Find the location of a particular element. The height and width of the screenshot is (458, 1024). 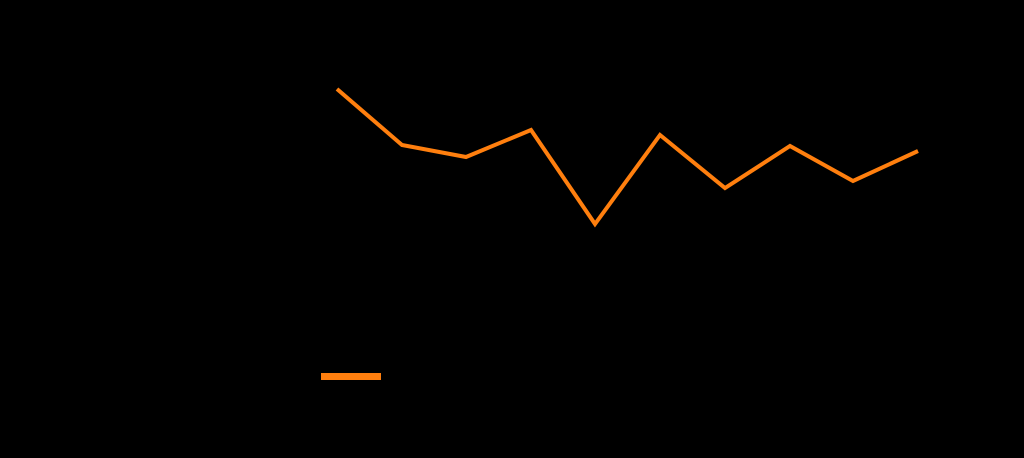

x-tick-label: 8 is located at coordinates (833, 415).